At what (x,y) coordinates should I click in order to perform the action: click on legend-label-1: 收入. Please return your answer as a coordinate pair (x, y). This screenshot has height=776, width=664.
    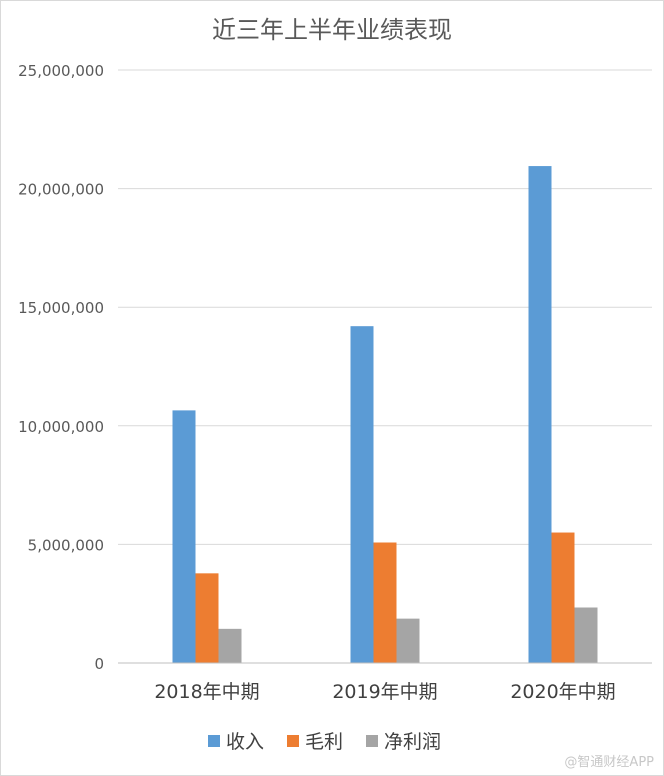
    Looking at the image, I should click on (245, 742).